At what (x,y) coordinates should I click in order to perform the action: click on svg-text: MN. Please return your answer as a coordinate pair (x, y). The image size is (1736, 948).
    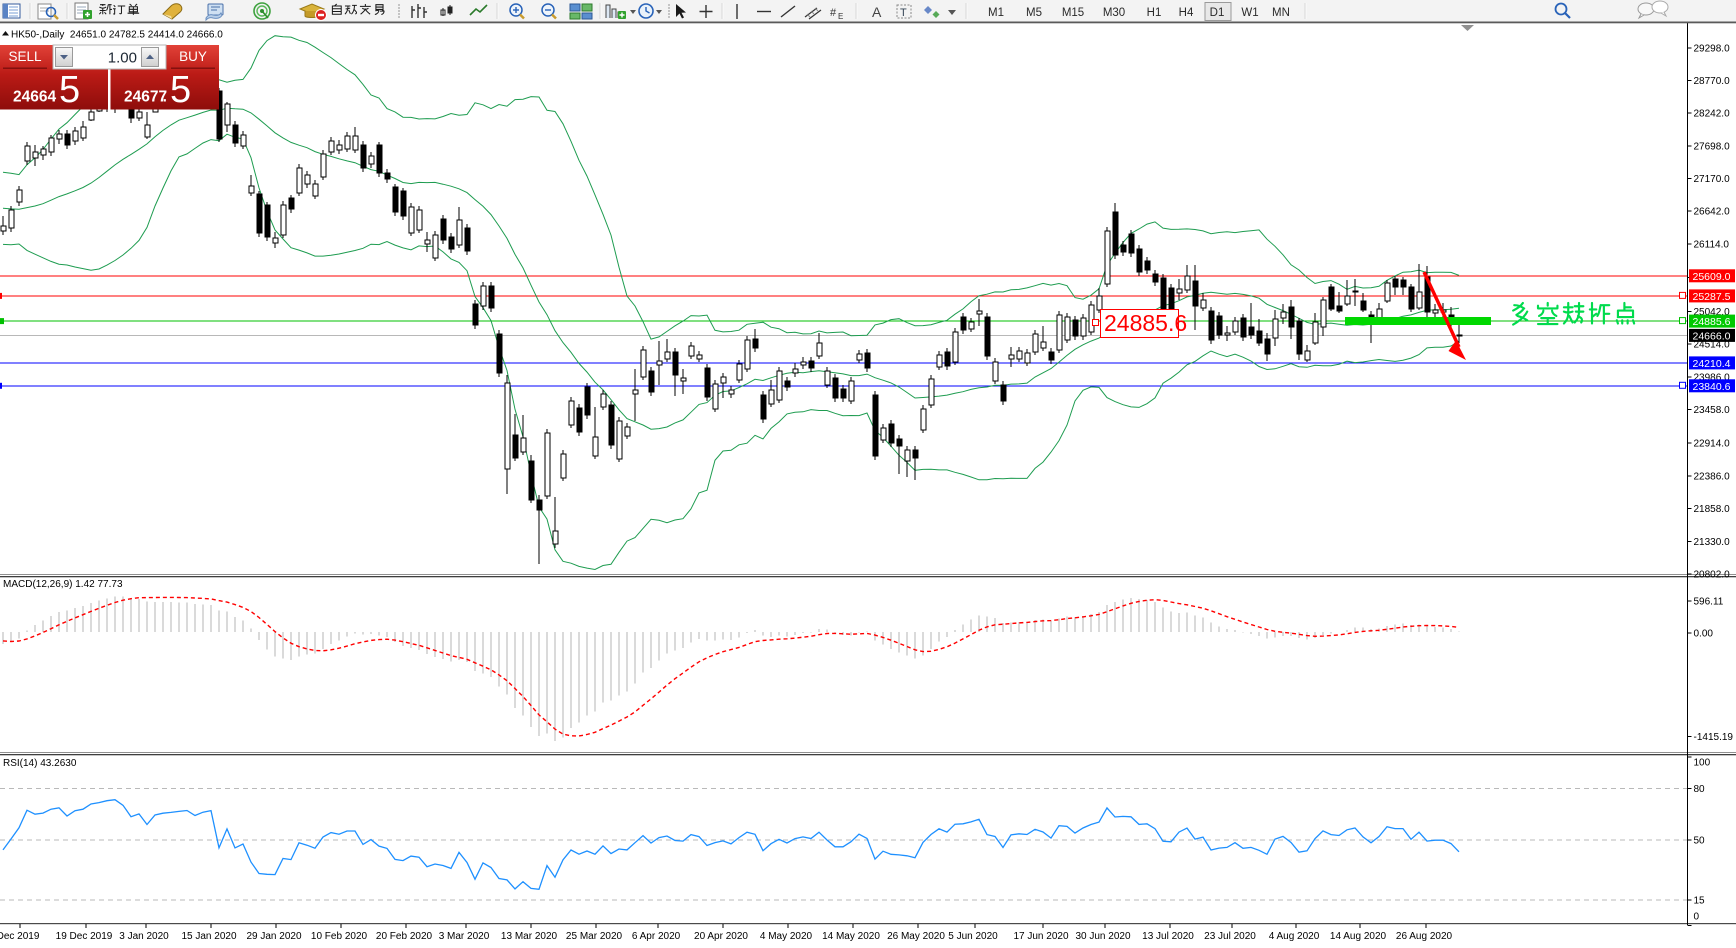
    Looking at the image, I should click on (1281, 13).